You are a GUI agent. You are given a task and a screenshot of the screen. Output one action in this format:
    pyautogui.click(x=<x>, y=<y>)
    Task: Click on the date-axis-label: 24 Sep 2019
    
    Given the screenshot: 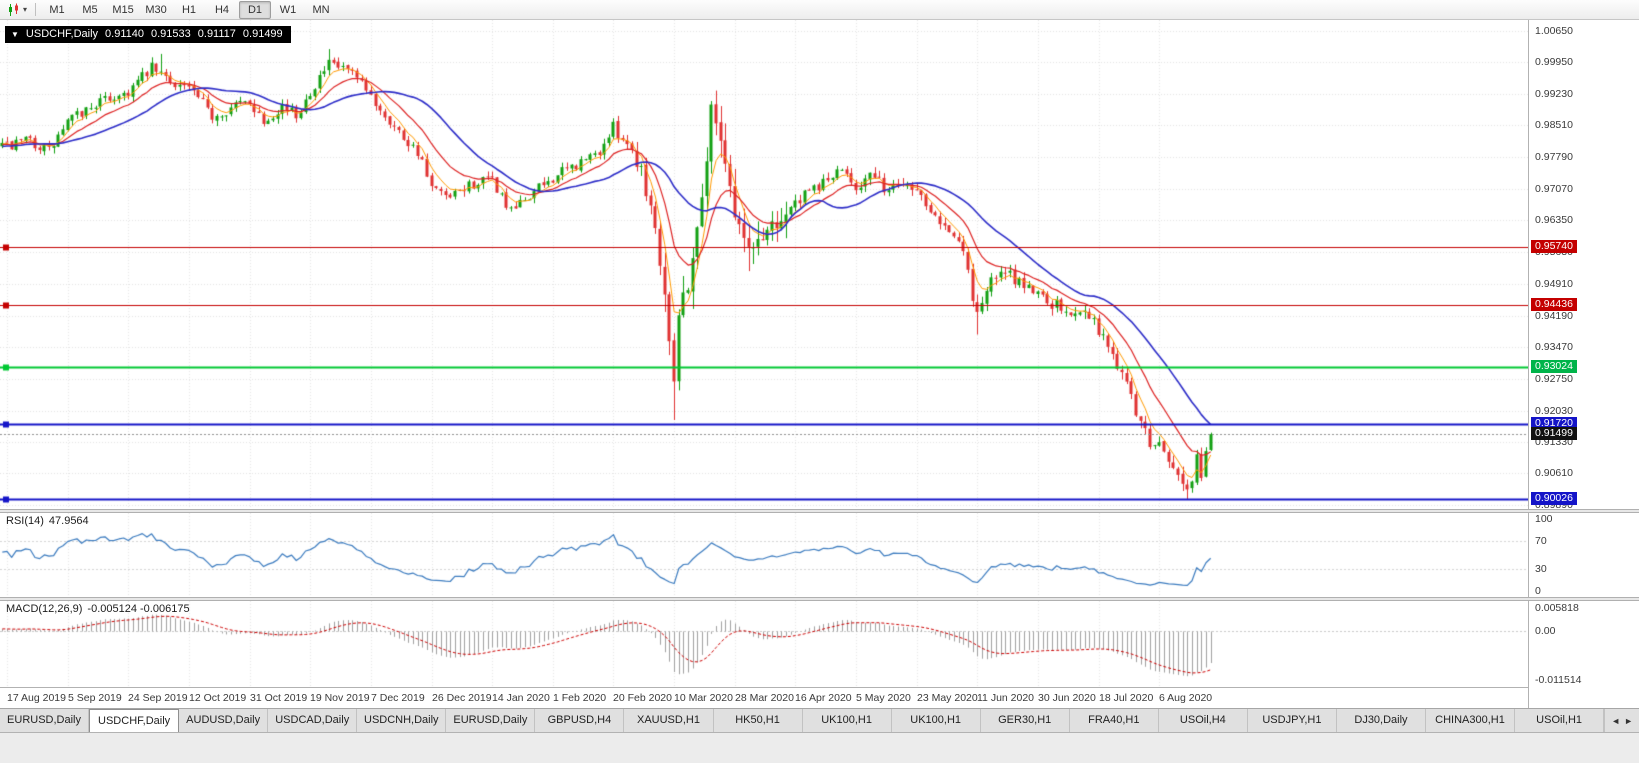 What is the action you would take?
    pyautogui.click(x=158, y=698)
    